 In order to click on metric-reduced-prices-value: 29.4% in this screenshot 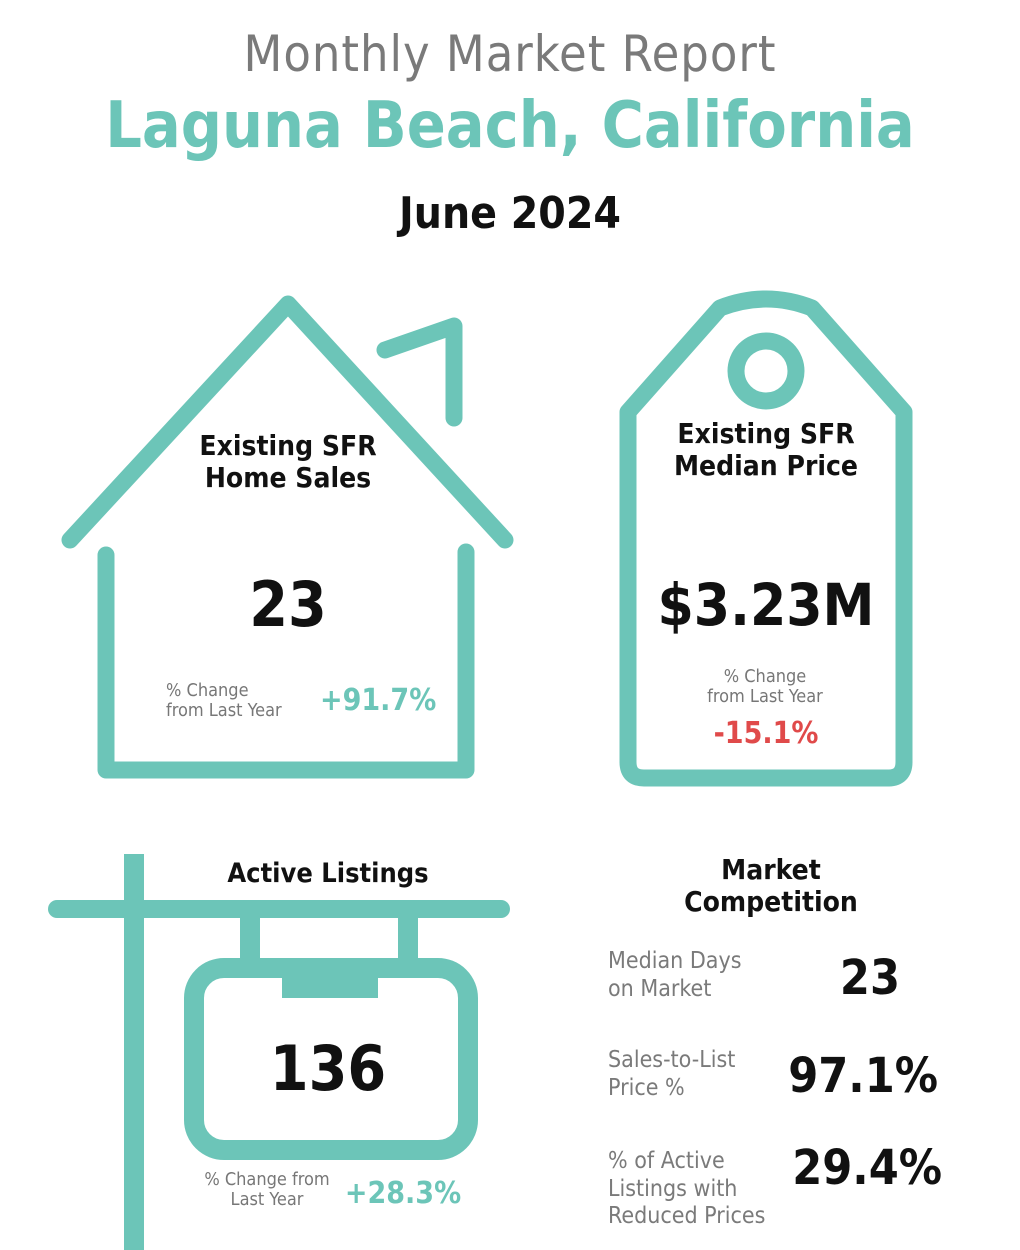, I will do `click(867, 1168)`.